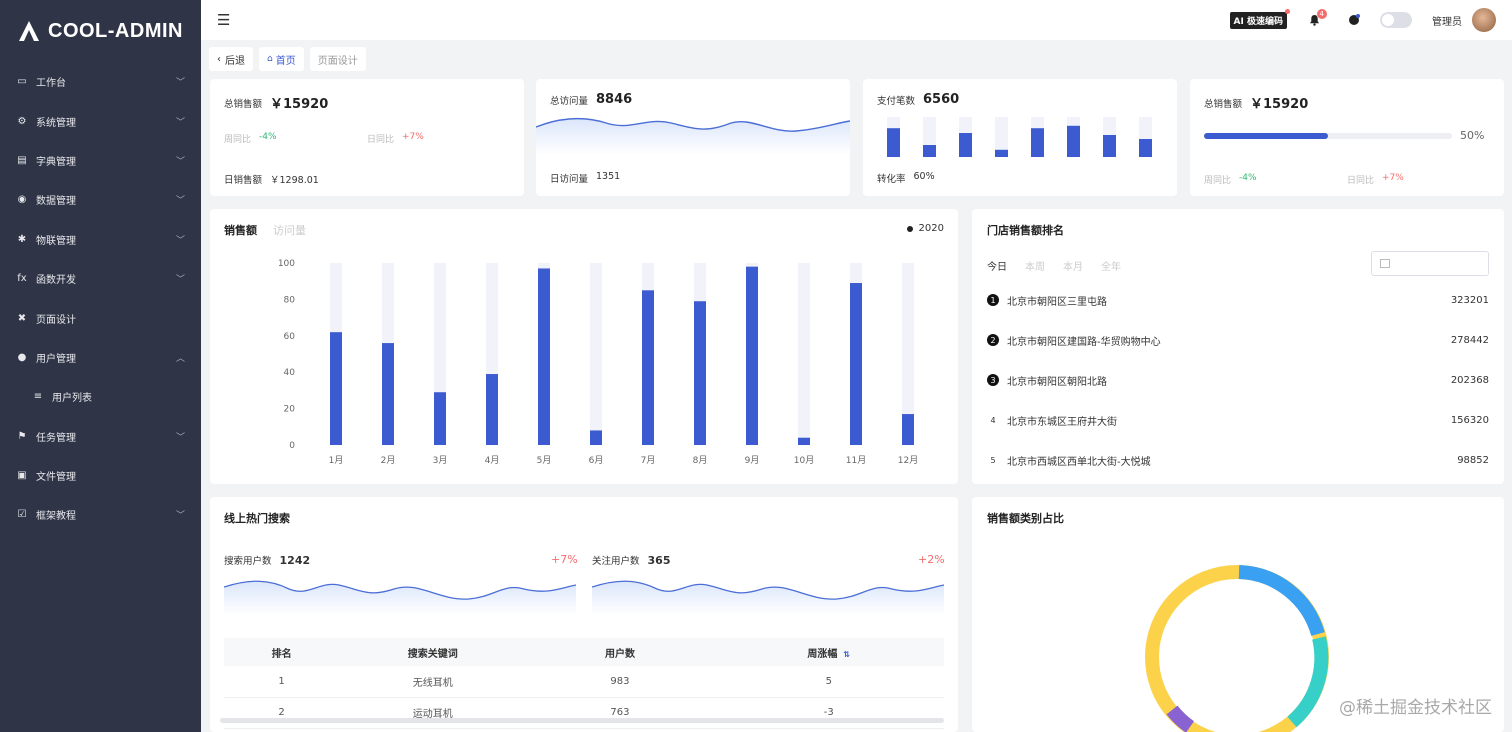 The width and height of the screenshot is (1512, 732). Describe the element at coordinates (180, 358) in the screenshot. I see `chevron-up-icon: ︿` at that location.